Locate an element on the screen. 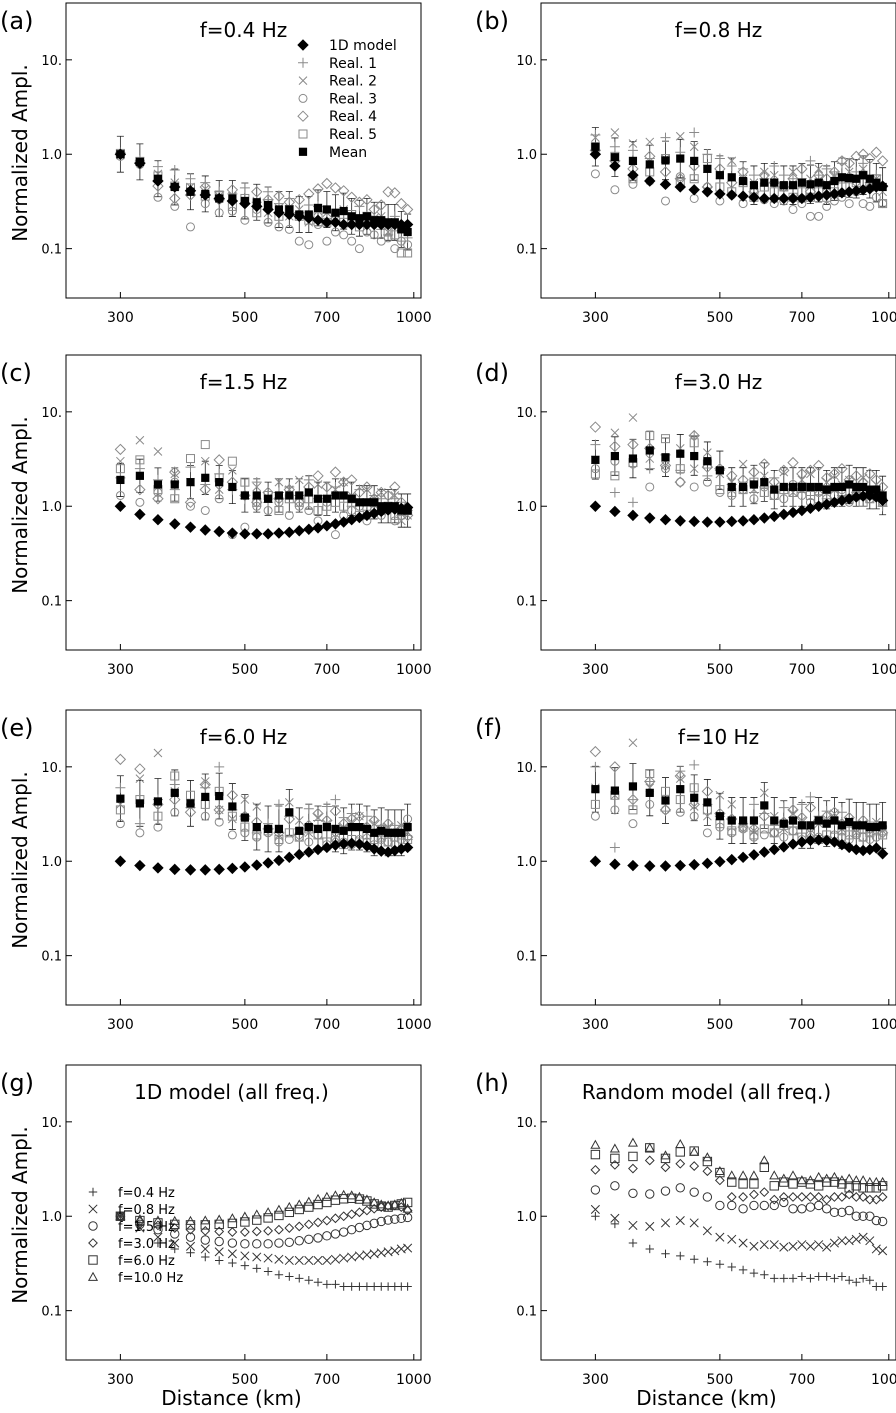 Image resolution: width=896 pixels, height=1413 pixels. panel-label: (g) is located at coordinates (17, 1083).